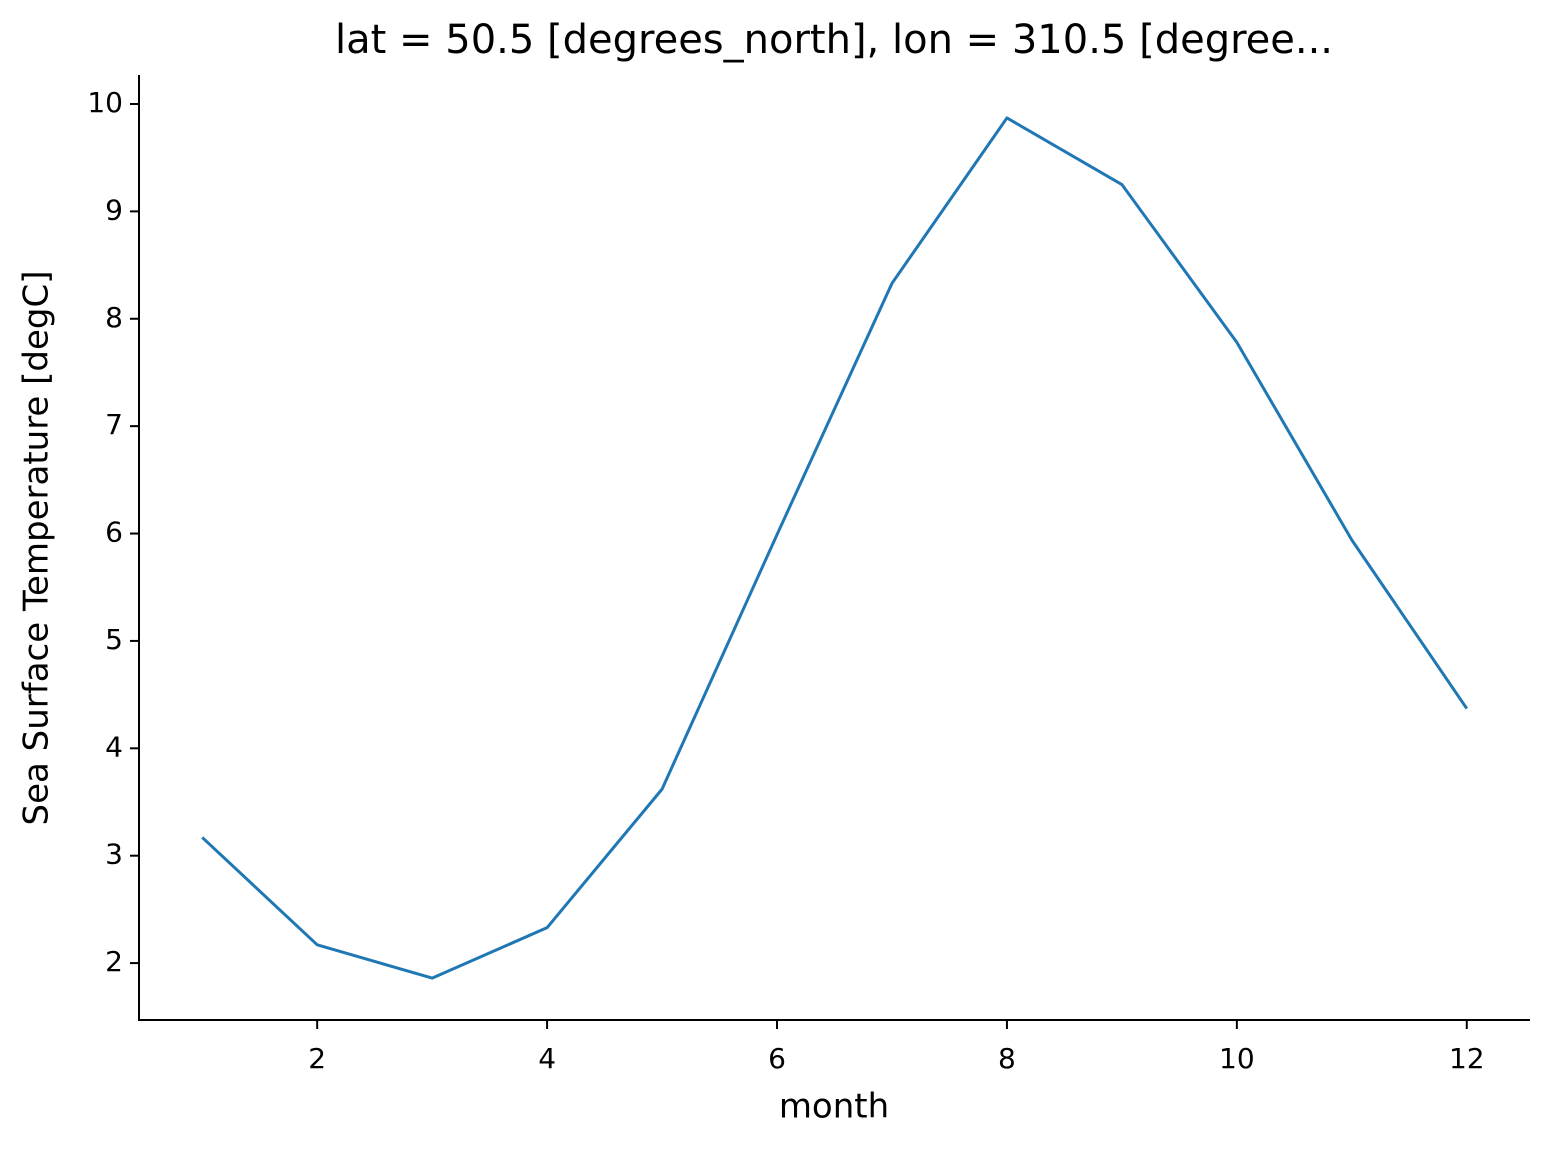  I want to click on x-tick-label: 8, so click(1007, 1058).